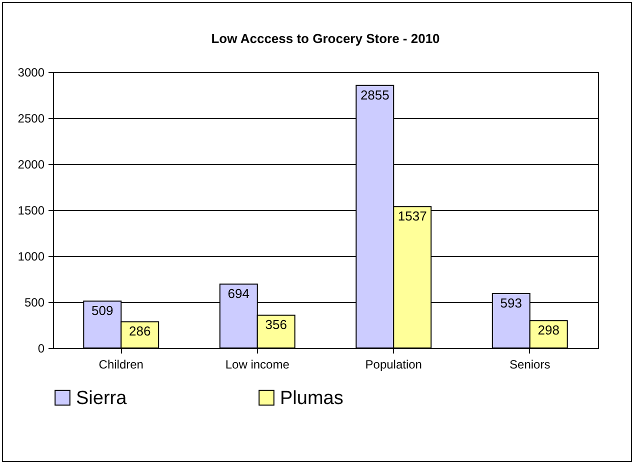 This screenshot has width=637, height=466. What do you see at coordinates (140, 331) in the screenshot?
I see `data-label: 286` at bounding box center [140, 331].